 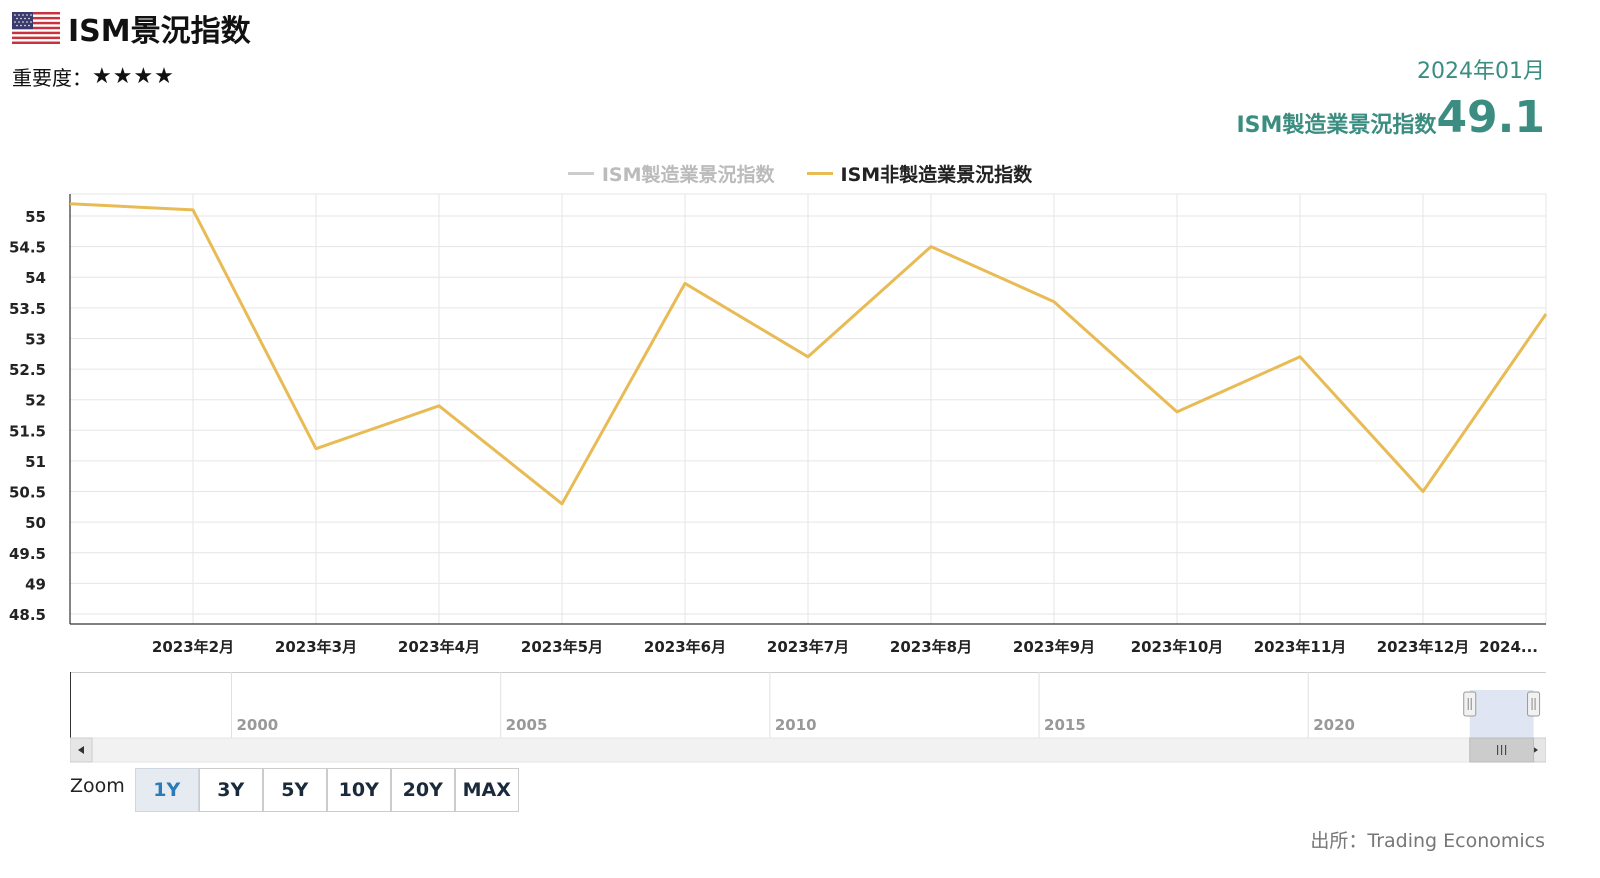 I want to click on y-tick-label: 53.5, so click(x=27, y=309).